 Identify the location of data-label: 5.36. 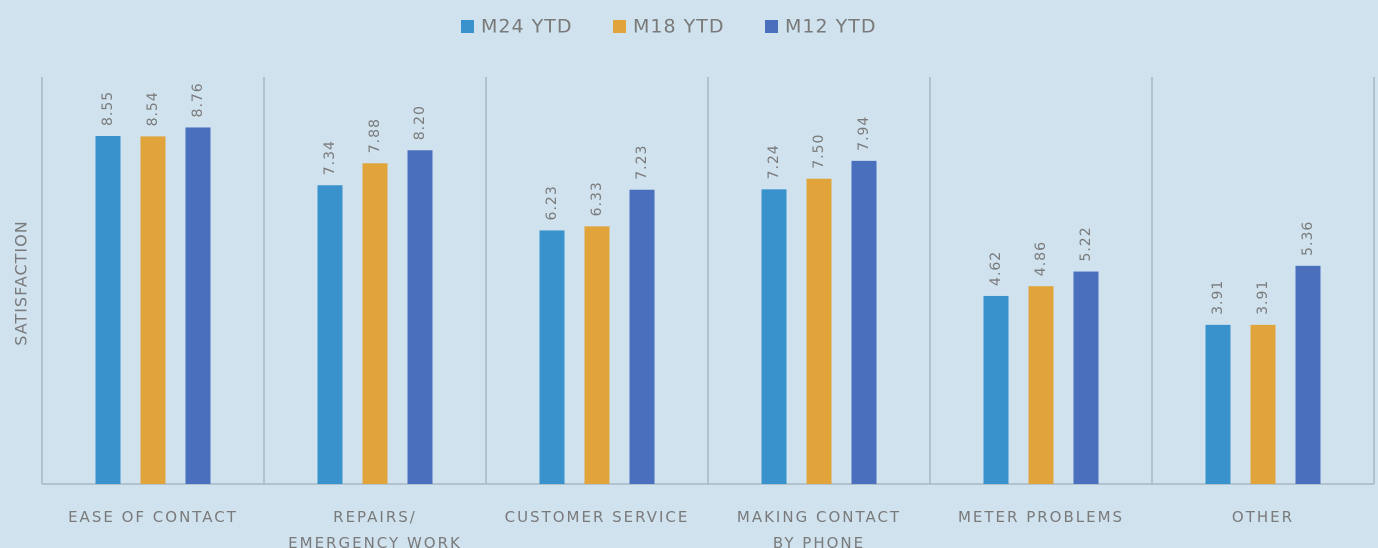
(1308, 238).